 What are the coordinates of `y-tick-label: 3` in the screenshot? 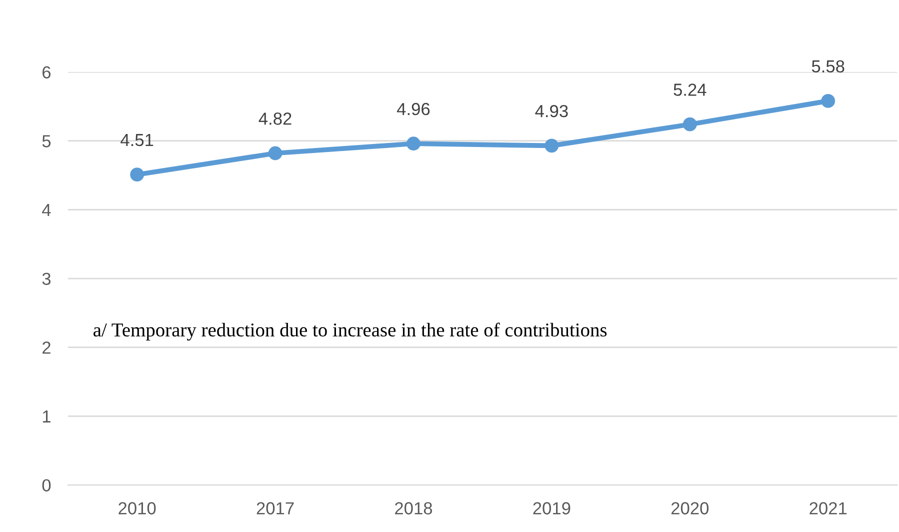 It's located at (46, 278).